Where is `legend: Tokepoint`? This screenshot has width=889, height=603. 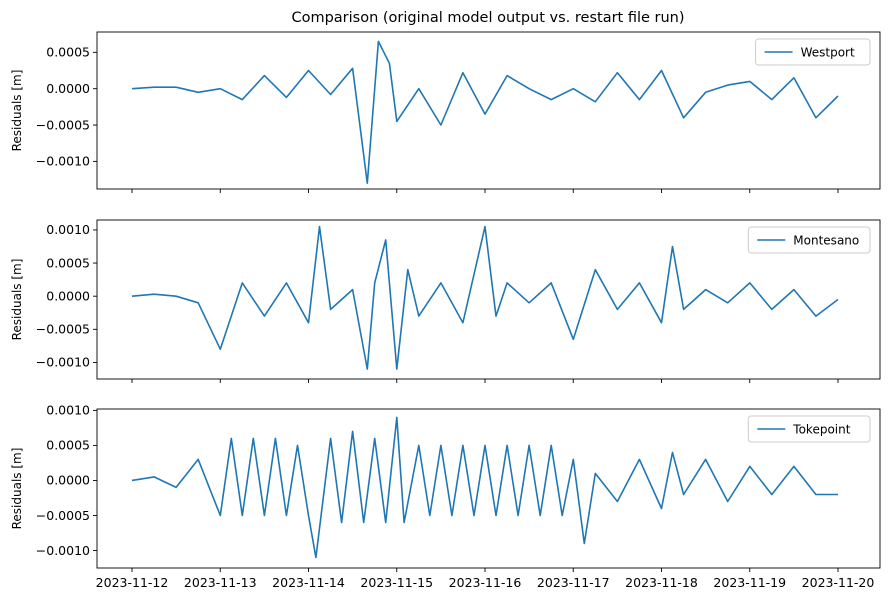
legend: Tokepoint is located at coordinates (809, 429).